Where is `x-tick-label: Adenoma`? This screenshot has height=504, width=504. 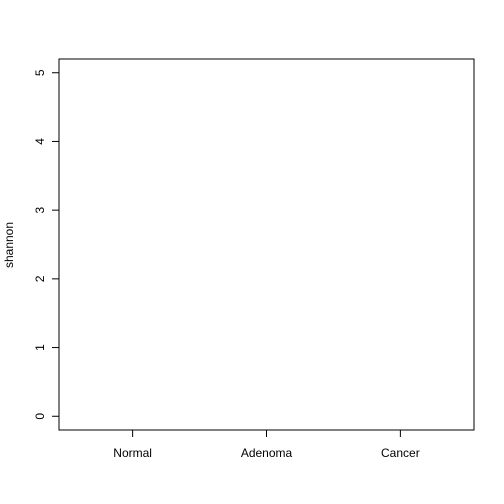 x-tick-label: Adenoma is located at coordinates (267, 453).